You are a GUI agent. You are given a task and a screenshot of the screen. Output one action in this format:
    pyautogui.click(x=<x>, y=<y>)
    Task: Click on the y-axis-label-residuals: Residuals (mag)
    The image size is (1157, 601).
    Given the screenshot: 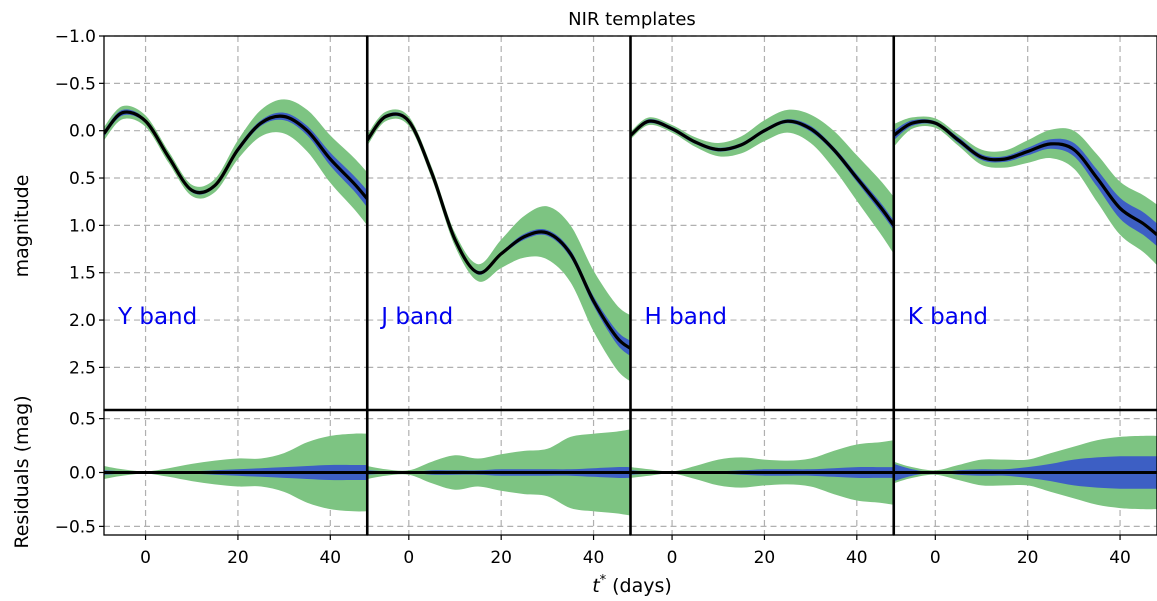 What is the action you would take?
    pyautogui.click(x=22, y=471)
    